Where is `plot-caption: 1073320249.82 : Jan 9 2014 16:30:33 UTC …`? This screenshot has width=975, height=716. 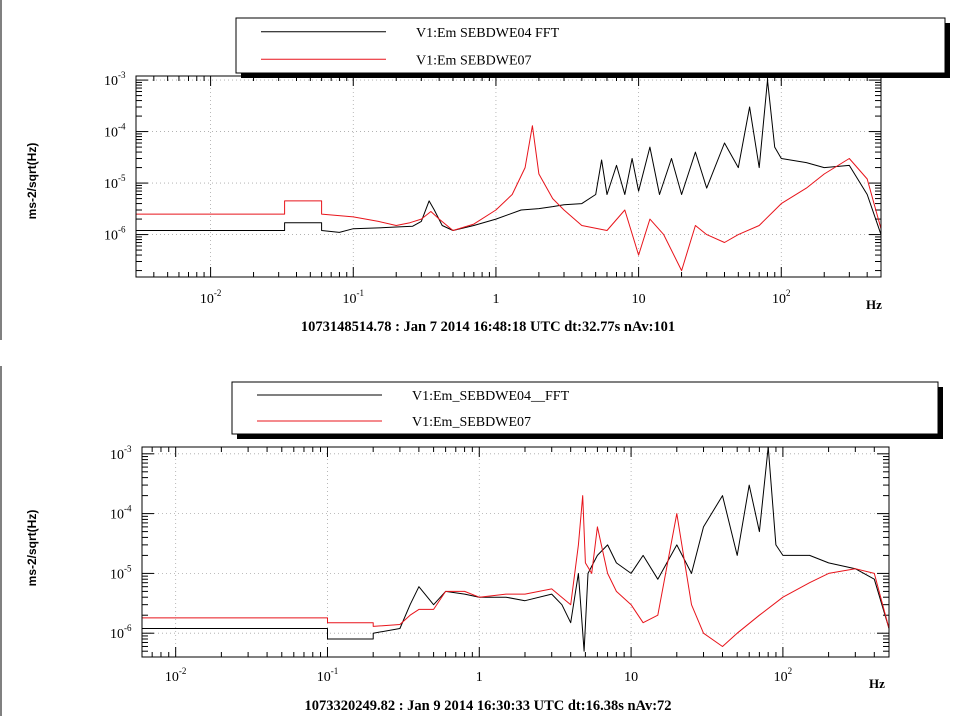 plot-caption: 1073320249.82 : Jan 9 2014 16:30:33 UTC … is located at coordinates (487, 706).